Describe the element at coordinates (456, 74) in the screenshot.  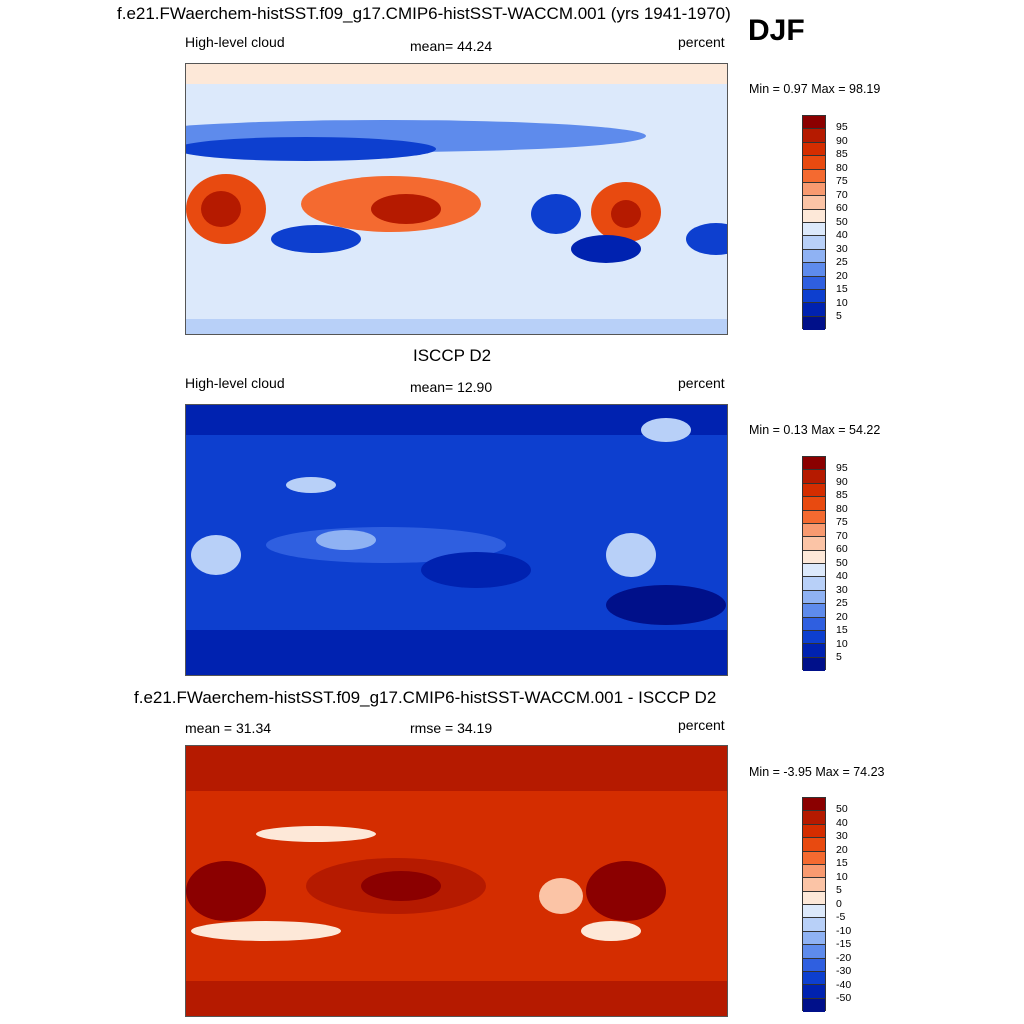
I see `panel1-arctic` at that location.